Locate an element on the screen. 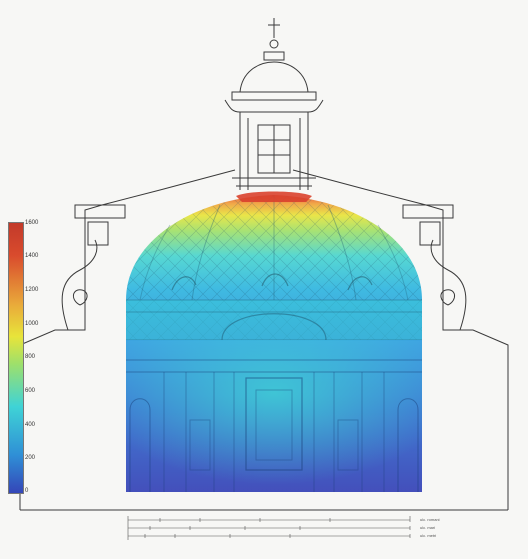 The width and height of the screenshot is (528, 559). colorbar-gradient is located at coordinates (16, 358).